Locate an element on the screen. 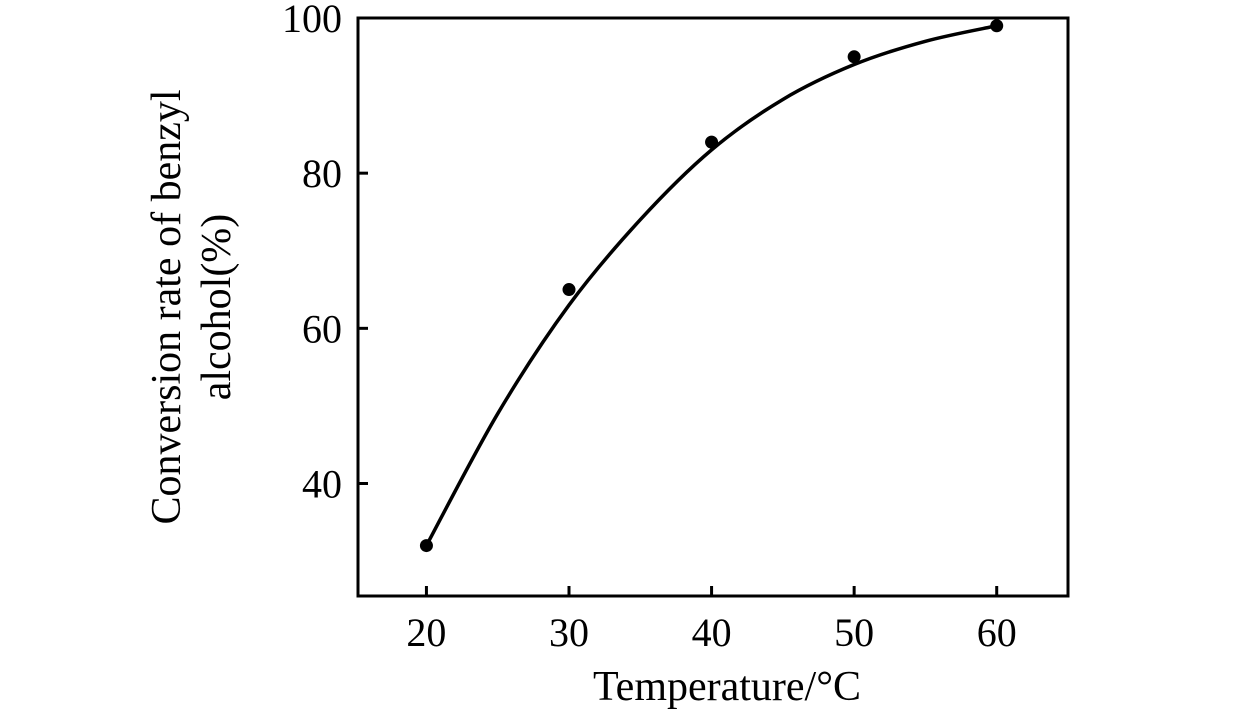 The width and height of the screenshot is (1260, 709). y-tick-label: 80 is located at coordinates (322, 173).